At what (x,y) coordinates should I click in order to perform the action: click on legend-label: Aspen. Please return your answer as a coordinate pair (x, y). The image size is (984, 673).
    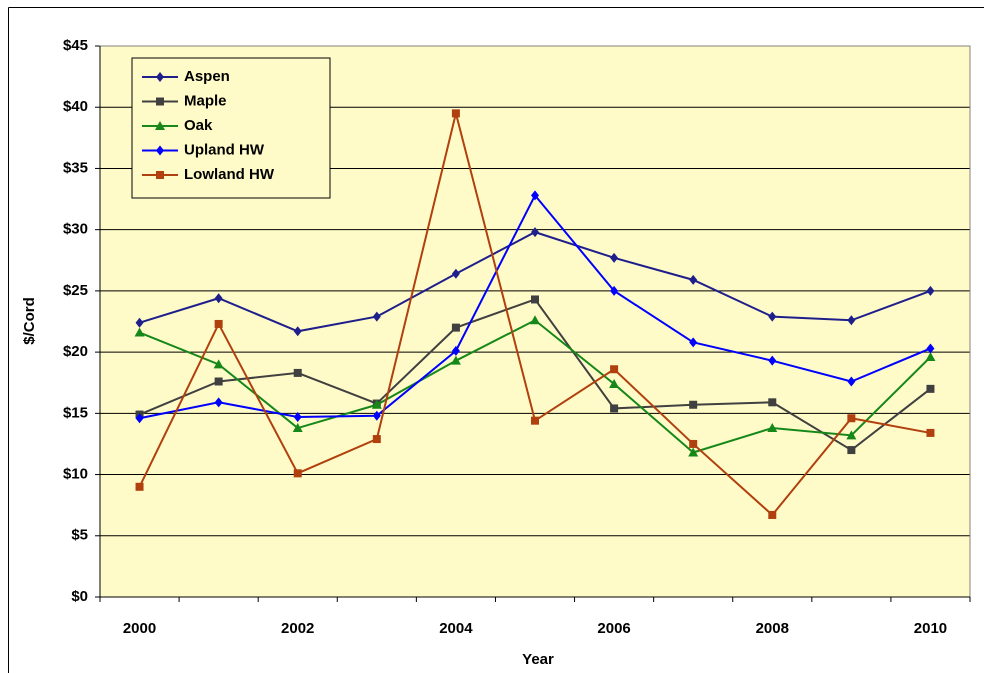
    Looking at the image, I should click on (207, 76).